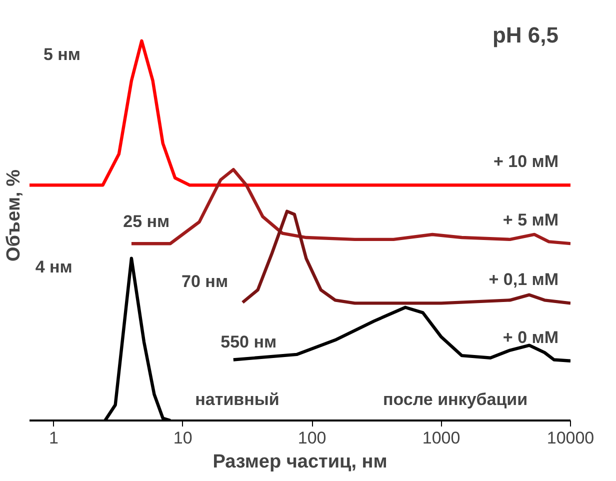 This screenshot has height=481, width=616. Describe the element at coordinates (570, 438) in the screenshot. I see `x-tick-label: 10000` at that location.